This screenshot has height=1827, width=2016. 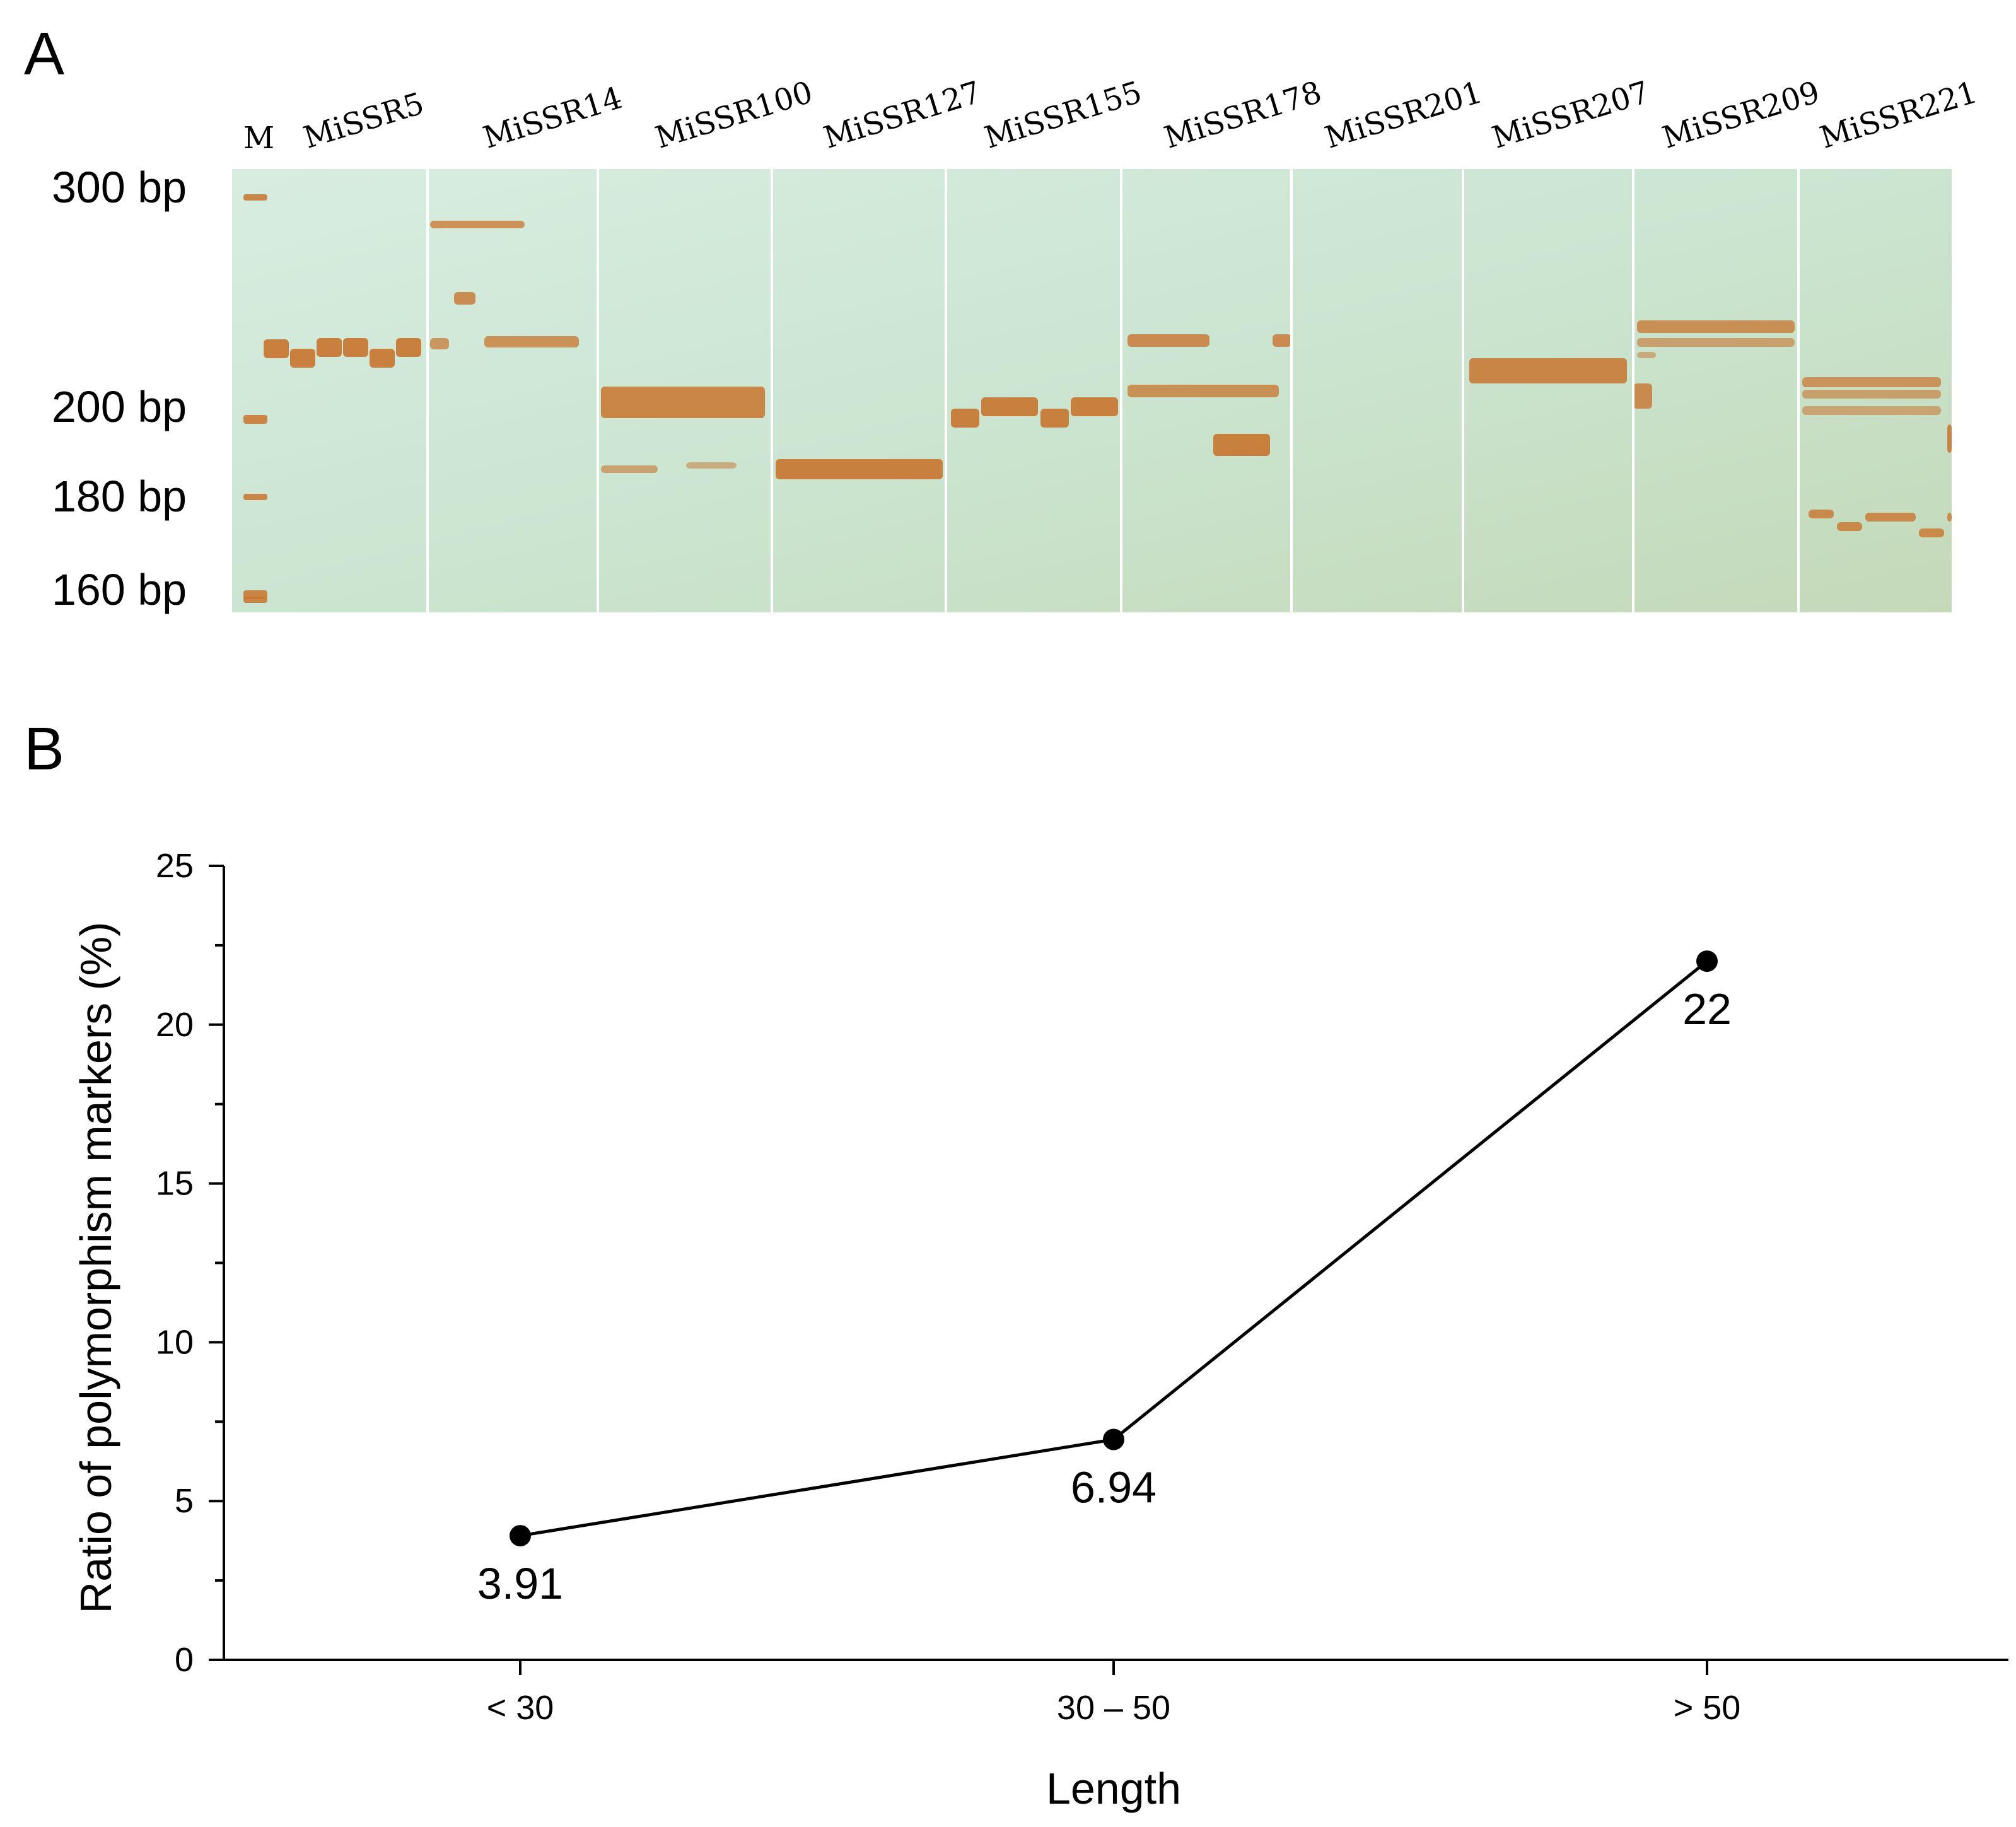 What do you see at coordinates (184, 1660) in the screenshot?
I see `y-tick-label: 0` at bounding box center [184, 1660].